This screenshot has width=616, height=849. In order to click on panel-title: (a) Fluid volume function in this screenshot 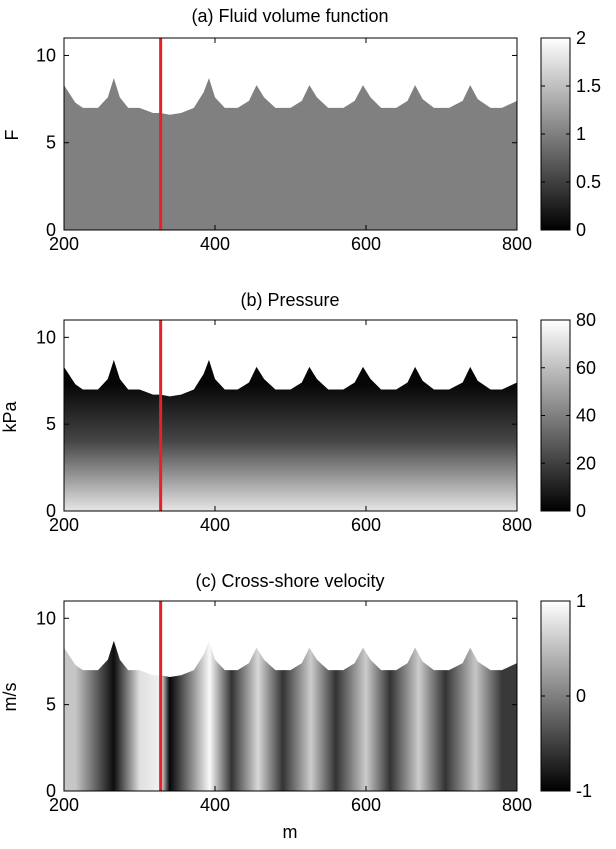, I will do `click(289, 16)`.